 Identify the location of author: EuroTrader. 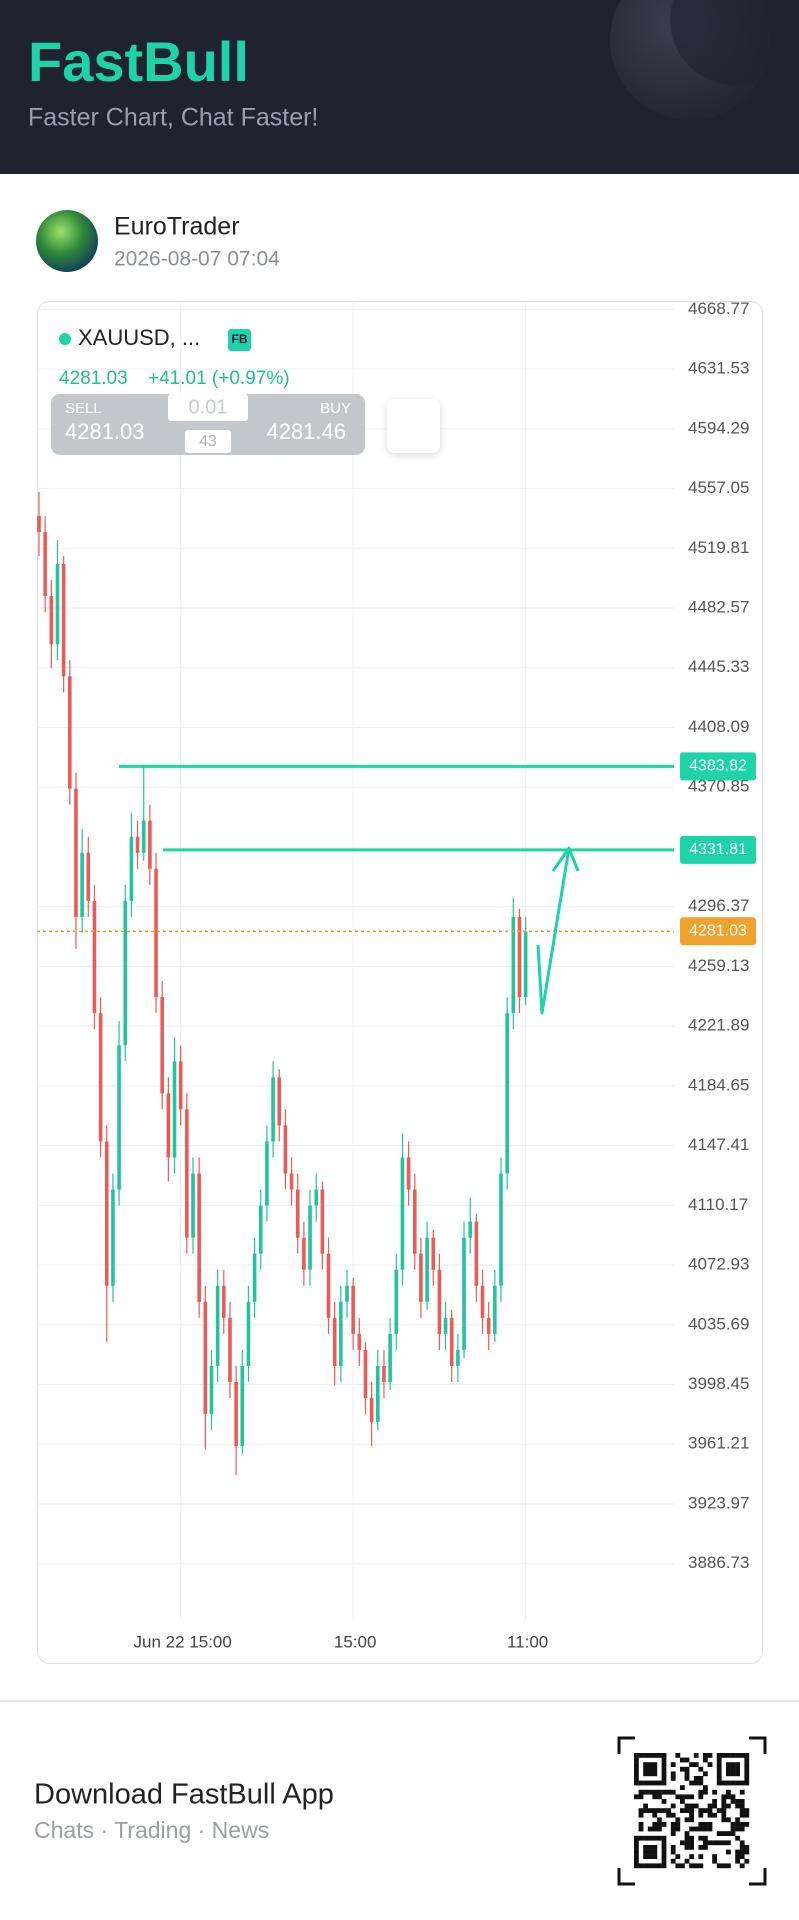
(177, 227).